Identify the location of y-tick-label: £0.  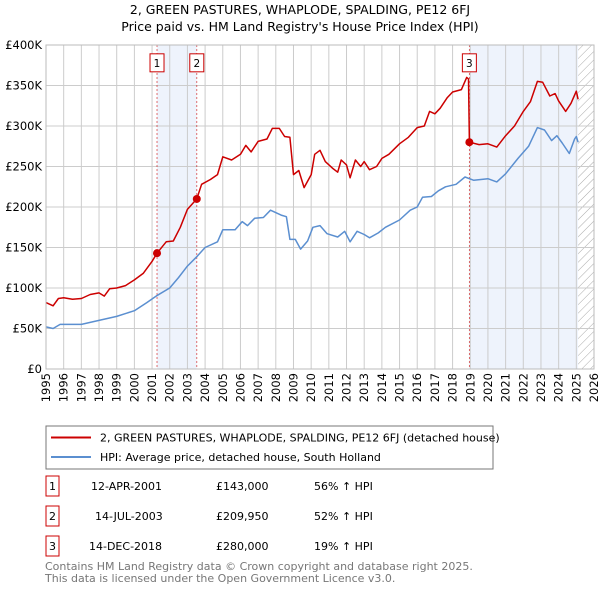
(34, 369).